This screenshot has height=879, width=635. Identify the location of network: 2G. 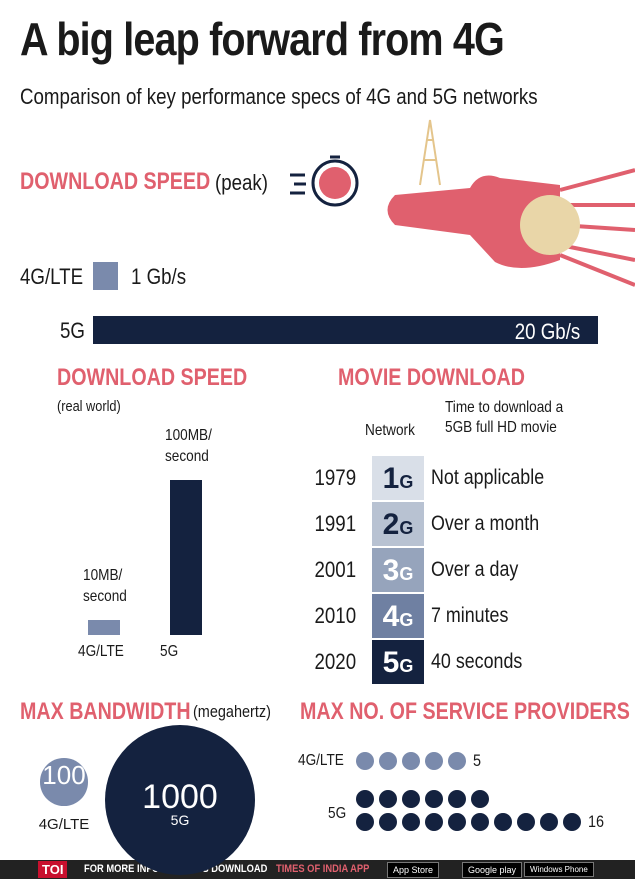
(398, 524).